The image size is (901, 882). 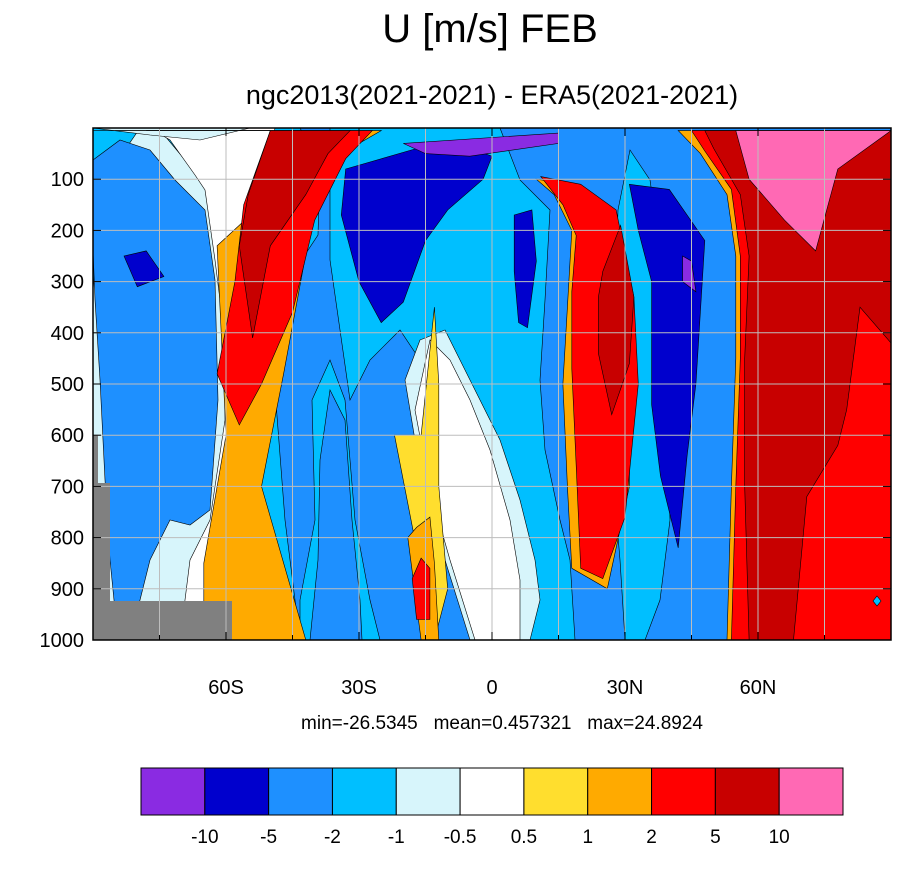 What do you see at coordinates (359, 688) in the screenshot?
I see `x-tick-label: 30S` at bounding box center [359, 688].